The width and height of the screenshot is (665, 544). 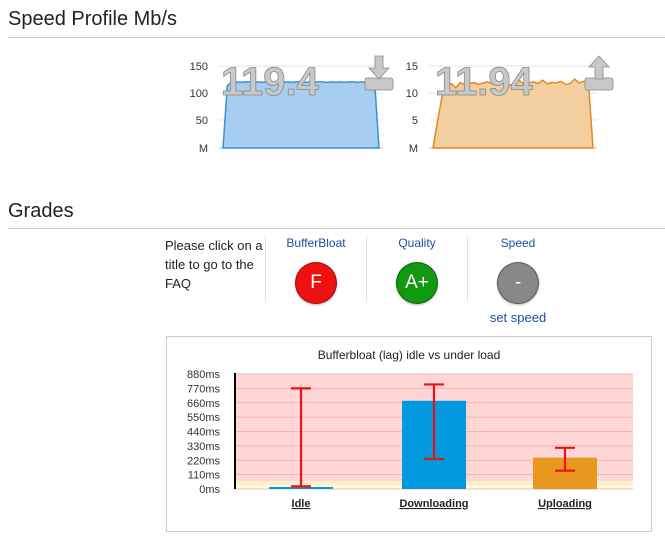 What do you see at coordinates (209, 490) in the screenshot?
I see `chart-ytick-label: 0ms` at bounding box center [209, 490].